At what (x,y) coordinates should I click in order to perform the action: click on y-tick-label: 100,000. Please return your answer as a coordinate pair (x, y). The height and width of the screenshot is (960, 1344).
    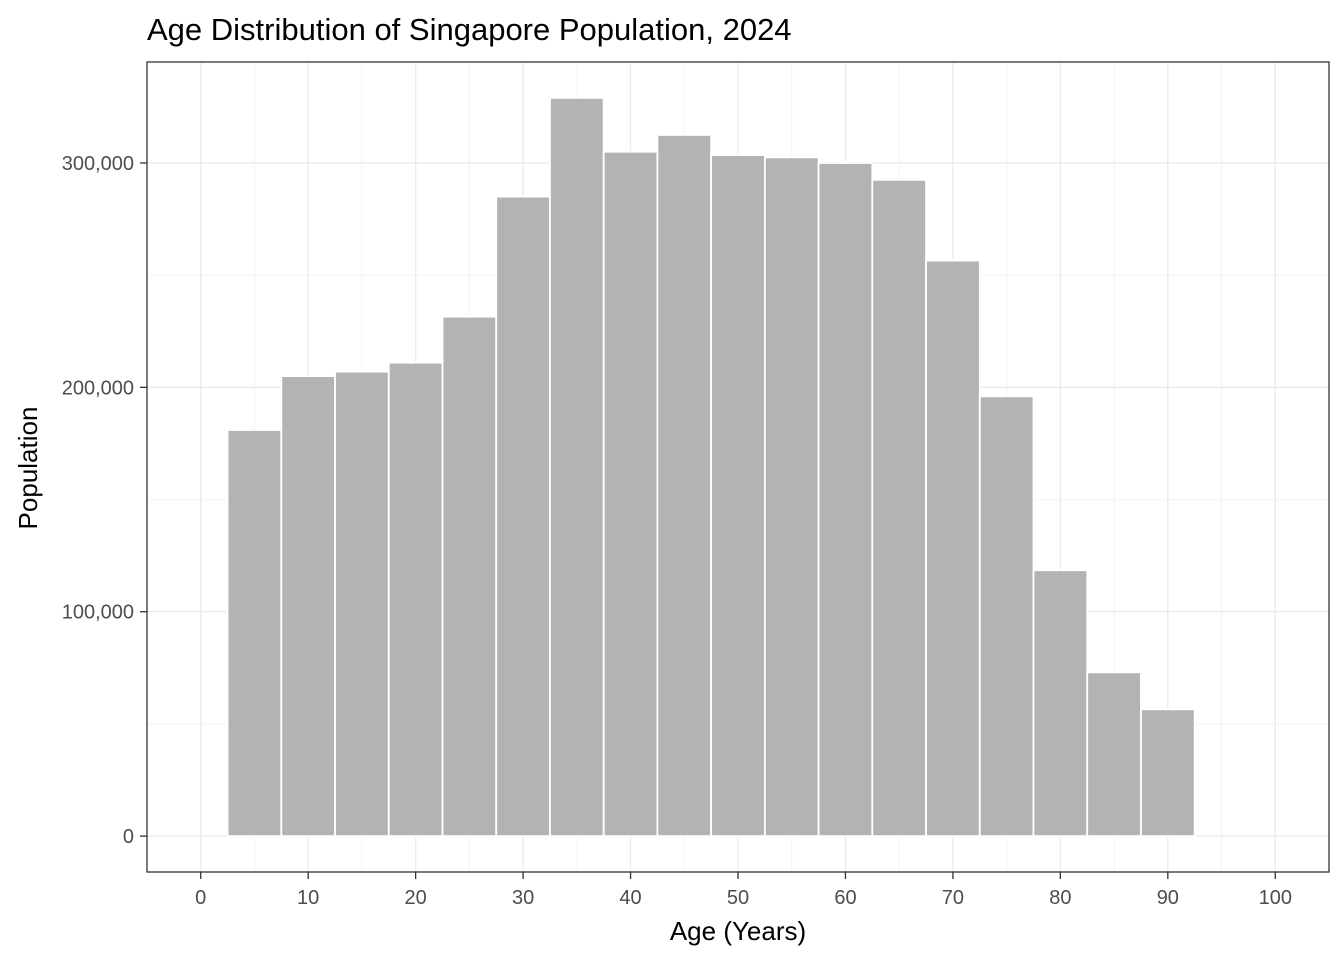
    Looking at the image, I should click on (98, 613).